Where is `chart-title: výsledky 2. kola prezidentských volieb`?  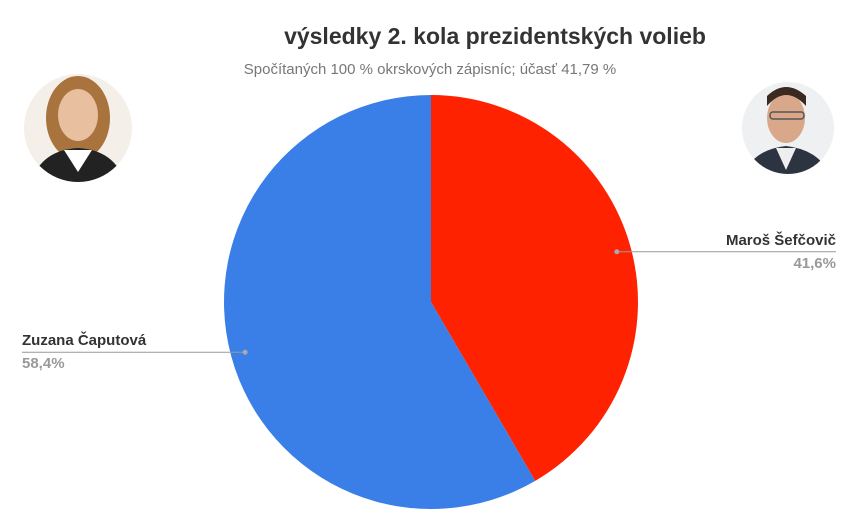 chart-title: výsledky 2. kola prezidentských volieb is located at coordinates (495, 36).